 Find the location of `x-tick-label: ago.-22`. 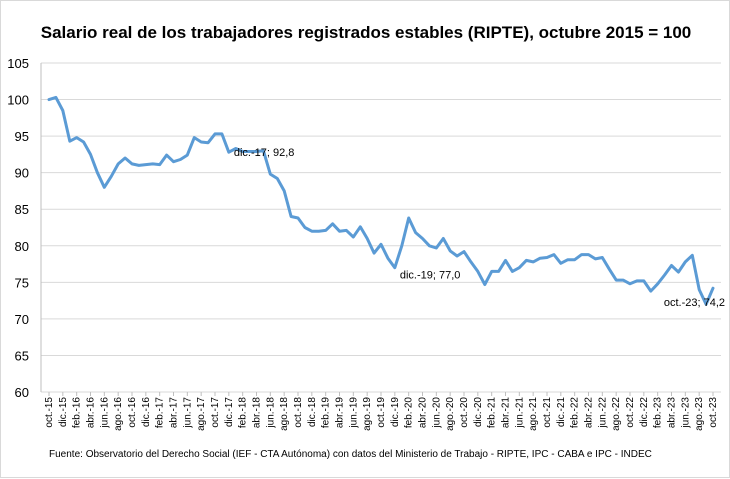

x-tick-label: ago.-22 is located at coordinates (616, 414).